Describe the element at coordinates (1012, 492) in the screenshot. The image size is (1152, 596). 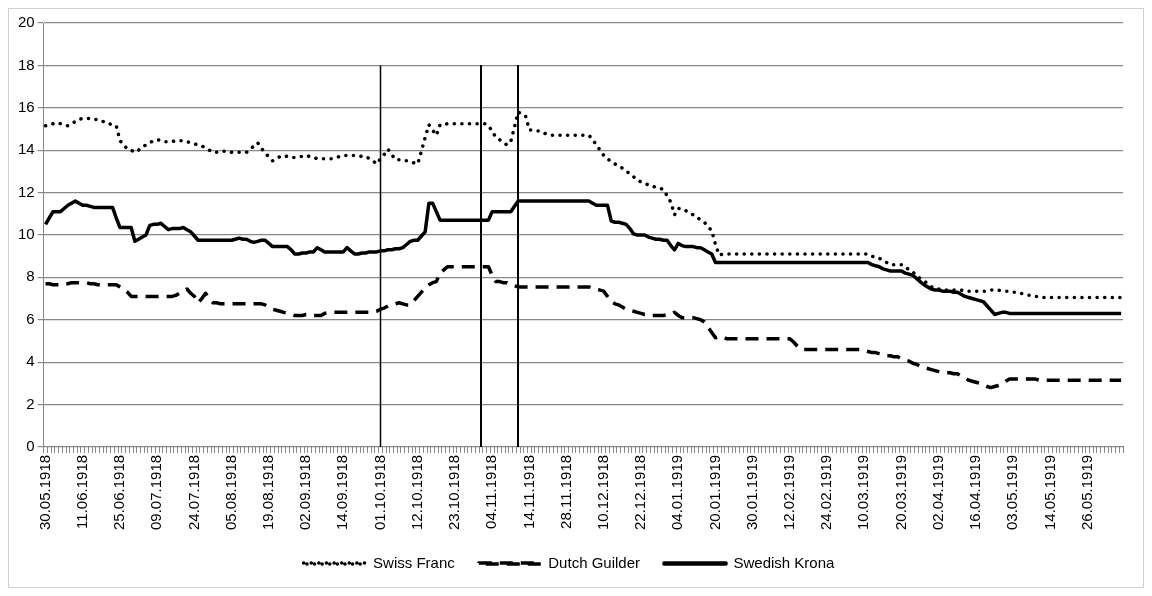
I see `x-tick-label: 03.05.1919` at that location.